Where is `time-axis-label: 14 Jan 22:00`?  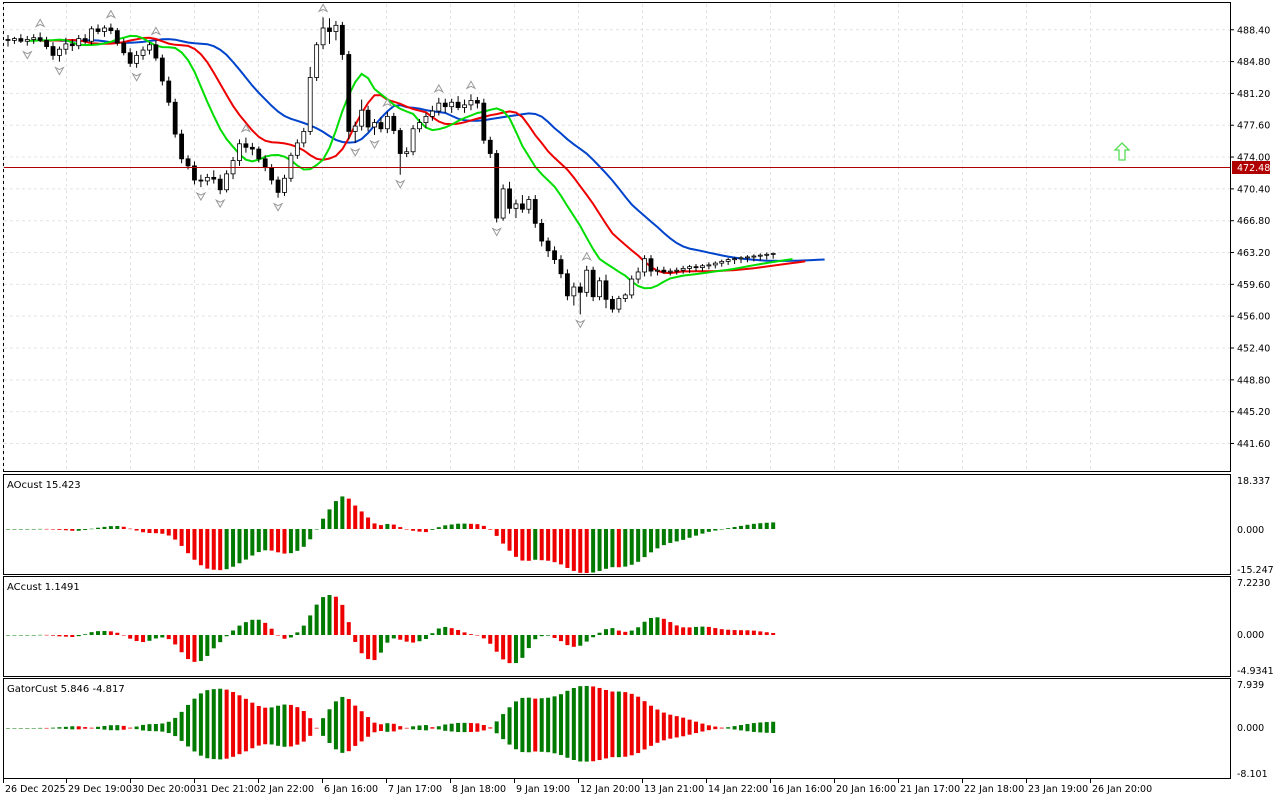 time-axis-label: 14 Jan 22:00 is located at coordinates (738, 789).